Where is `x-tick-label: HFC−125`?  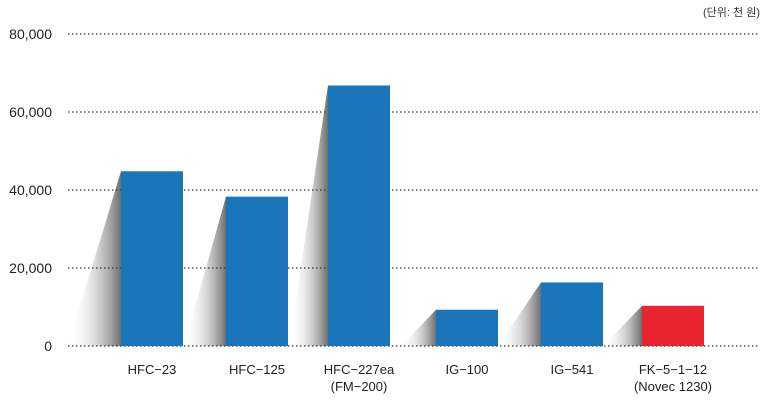
x-tick-label: HFC−125 is located at coordinates (257, 369).